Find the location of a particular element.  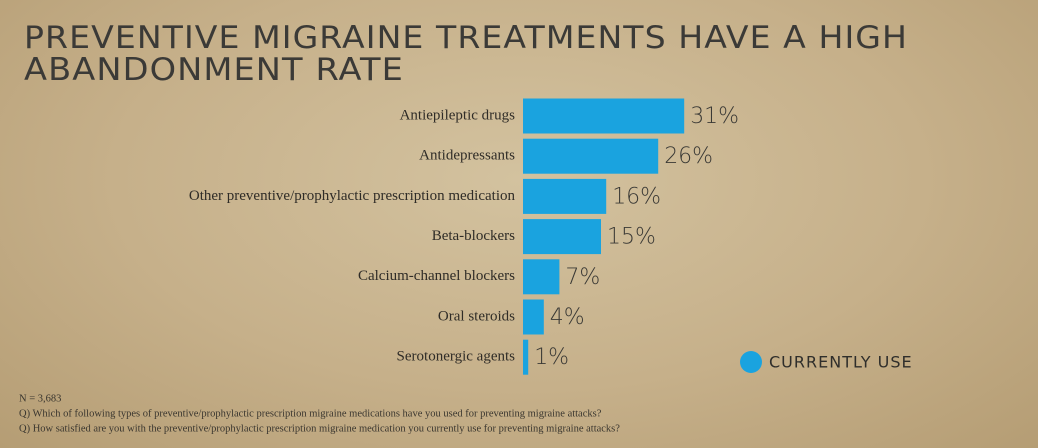

category-label: Oral steroids is located at coordinates (476, 316).